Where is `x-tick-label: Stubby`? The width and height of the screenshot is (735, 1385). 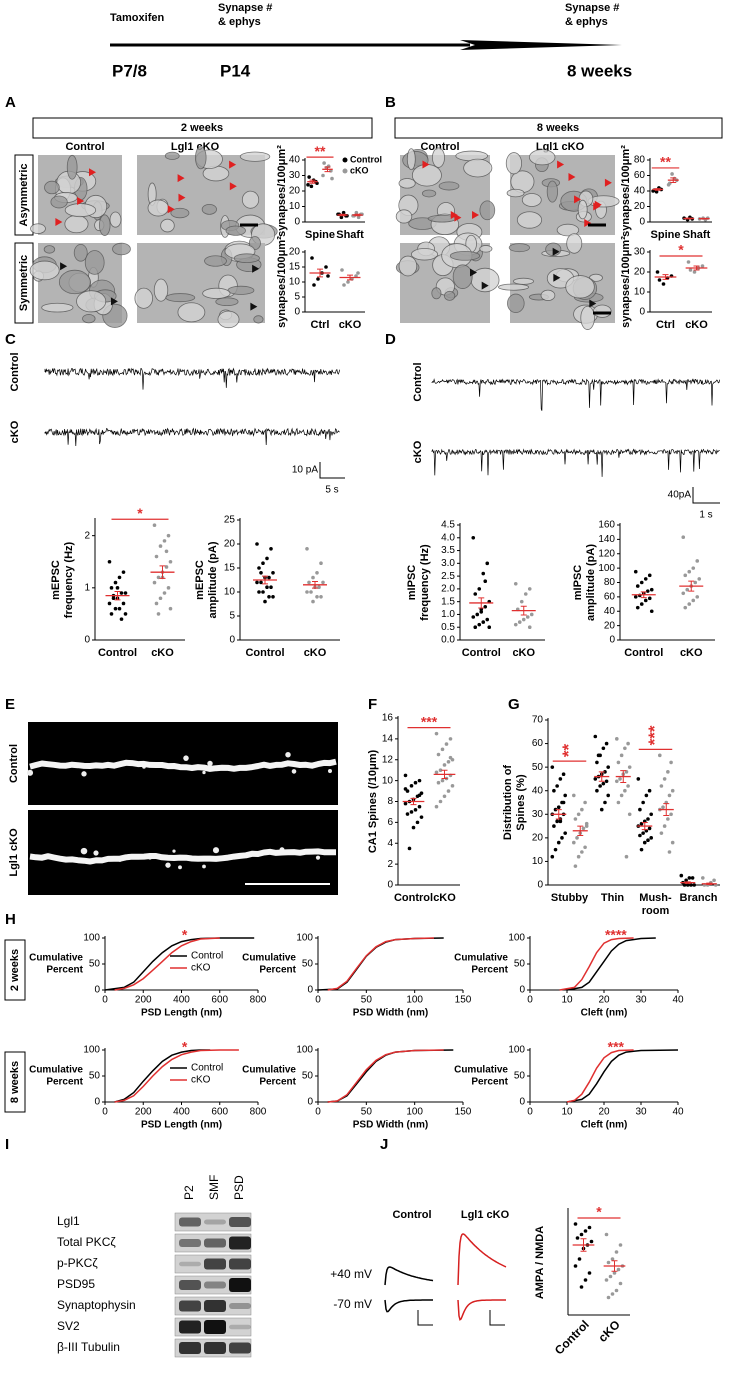 x-tick-label: Stubby is located at coordinates (570, 898).